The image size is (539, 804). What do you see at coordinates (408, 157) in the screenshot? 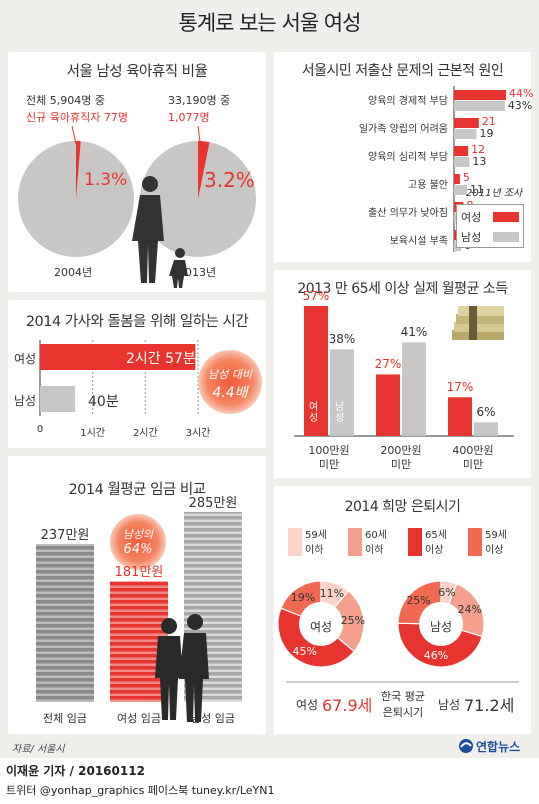
I see `low-birth-category: 양육의 심리적 부담` at bounding box center [408, 157].